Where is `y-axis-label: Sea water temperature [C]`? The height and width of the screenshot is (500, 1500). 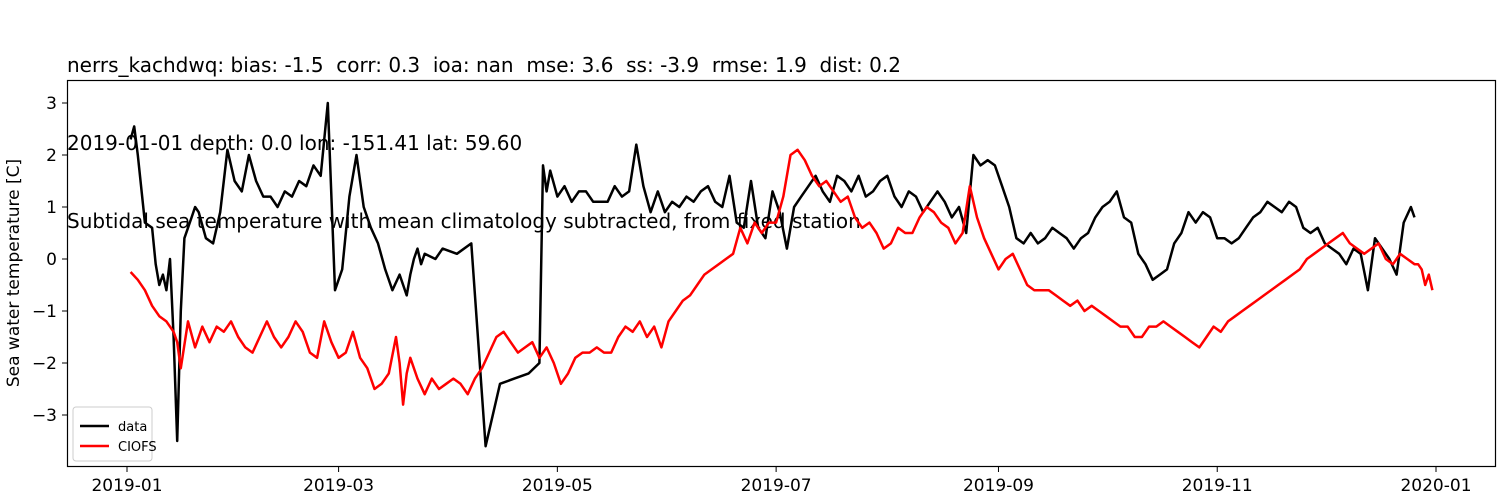
y-axis-label: Sea water temperature [C] is located at coordinates (14, 273).